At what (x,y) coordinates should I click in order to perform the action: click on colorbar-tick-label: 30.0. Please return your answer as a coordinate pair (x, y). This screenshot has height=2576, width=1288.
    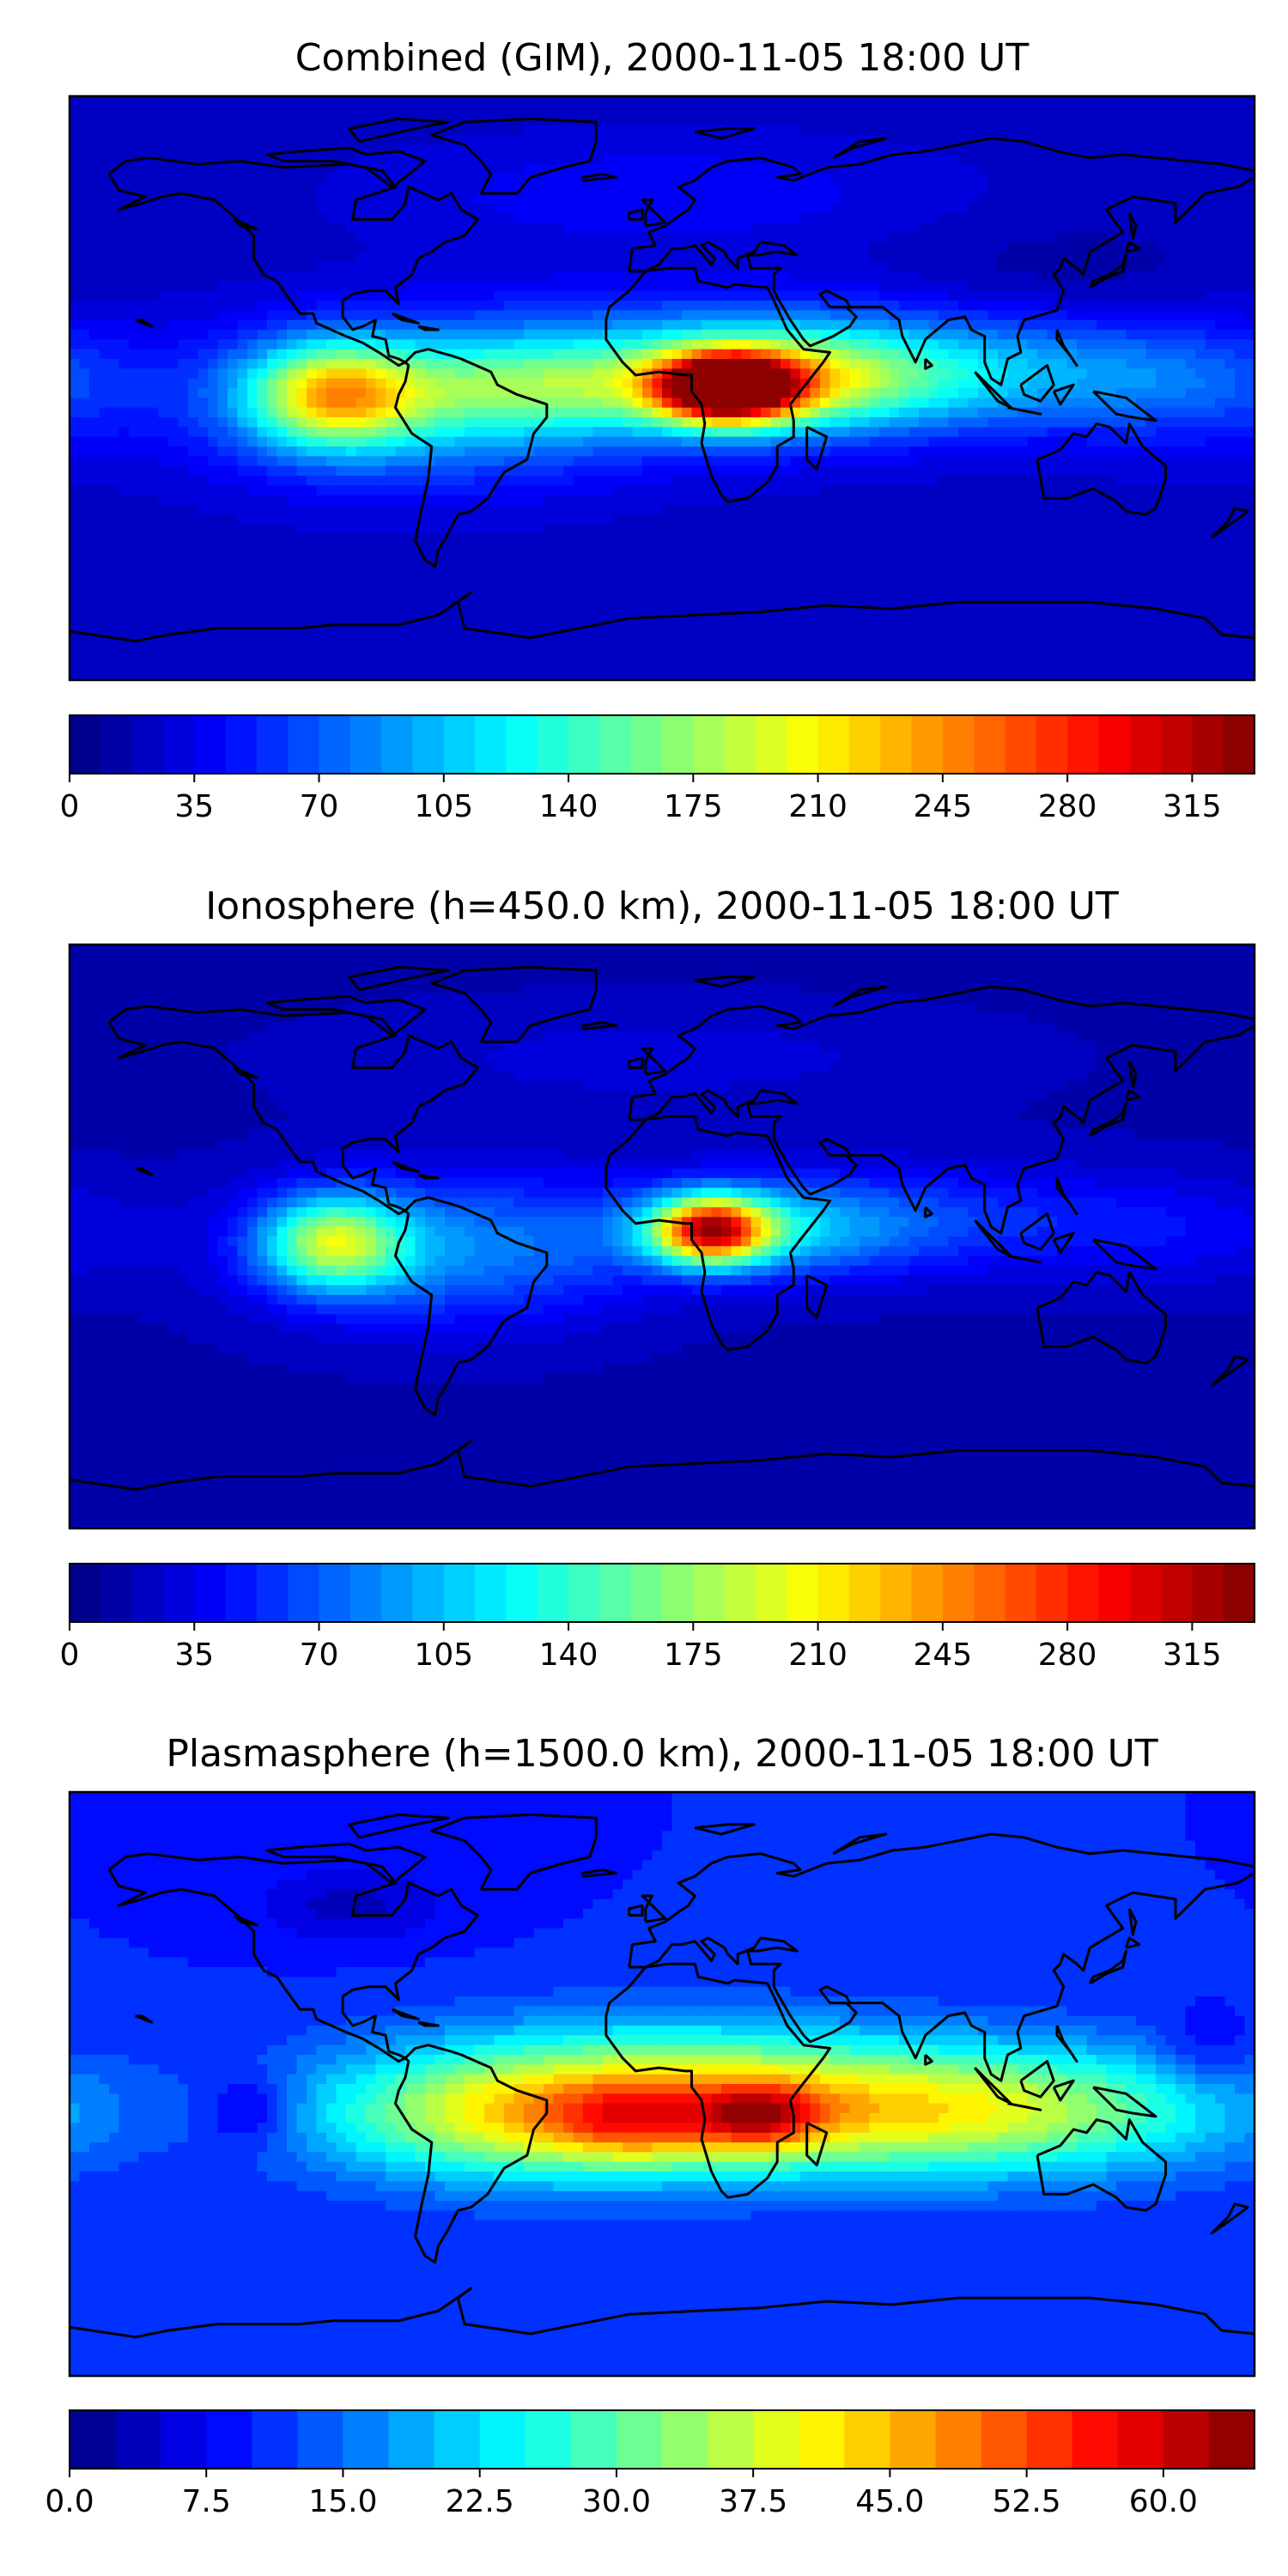
    Looking at the image, I should click on (616, 2501).